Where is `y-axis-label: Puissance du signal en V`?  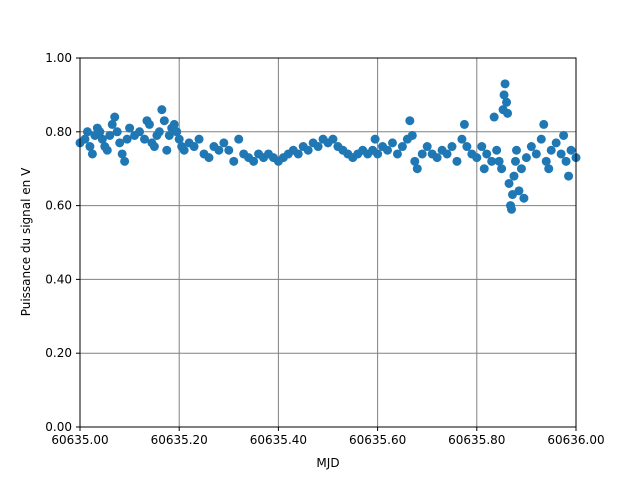 y-axis-label: Puissance du signal en V is located at coordinates (26, 241).